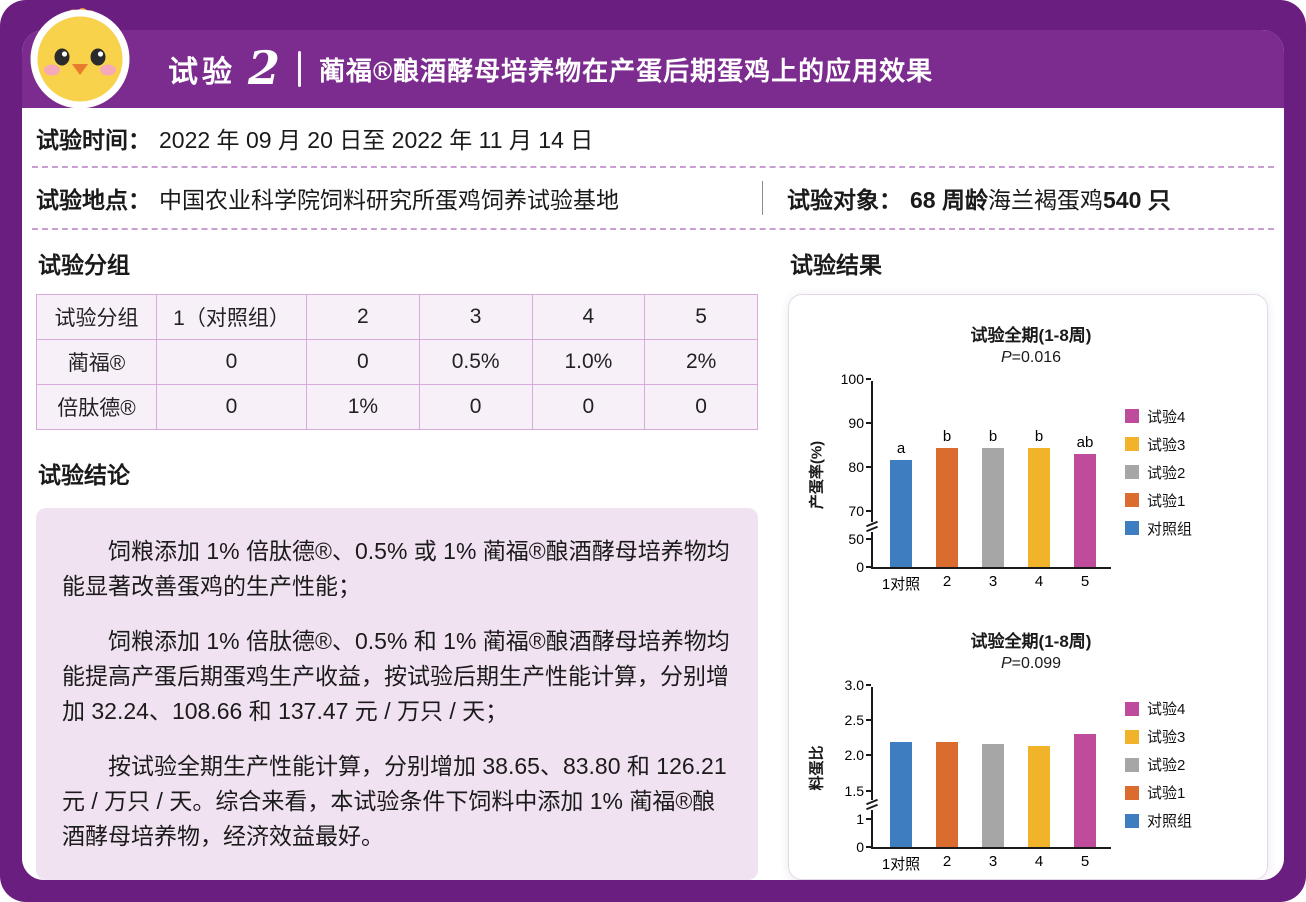  I want to click on table-cell: 5, so click(701, 317).